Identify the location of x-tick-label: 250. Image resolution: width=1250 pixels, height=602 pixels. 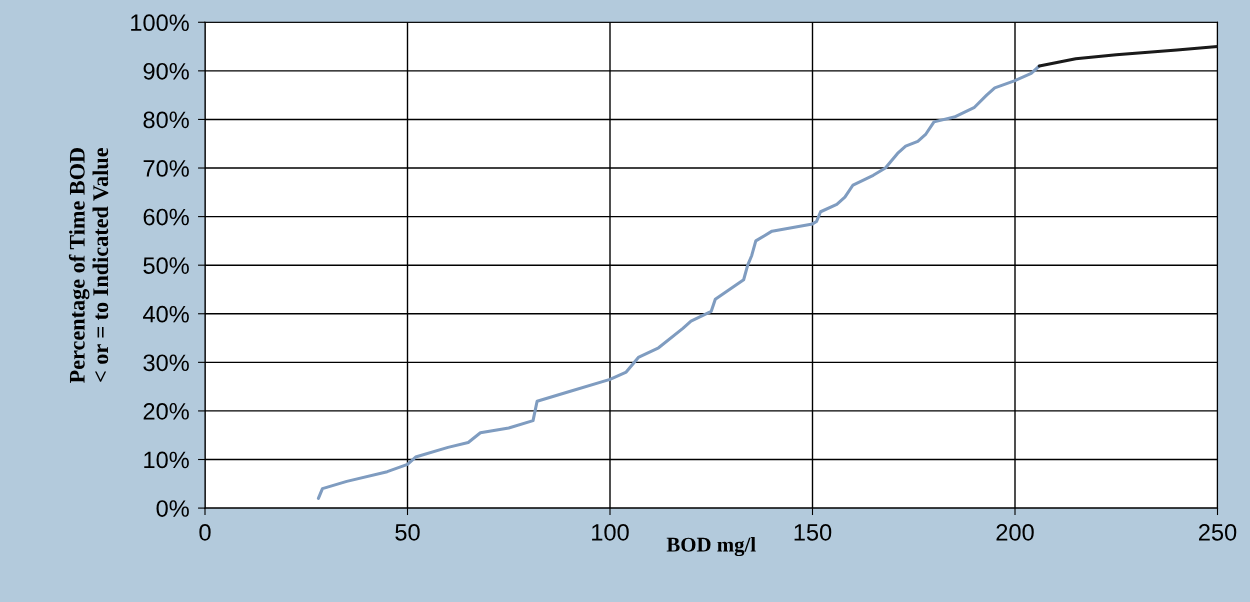
(1217, 532).